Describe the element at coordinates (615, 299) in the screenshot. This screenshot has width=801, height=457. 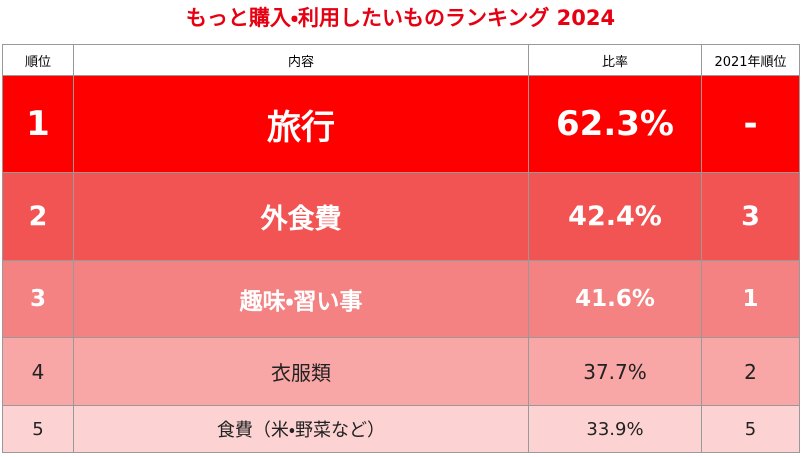
I see `table-cell: 41.6%` at that location.